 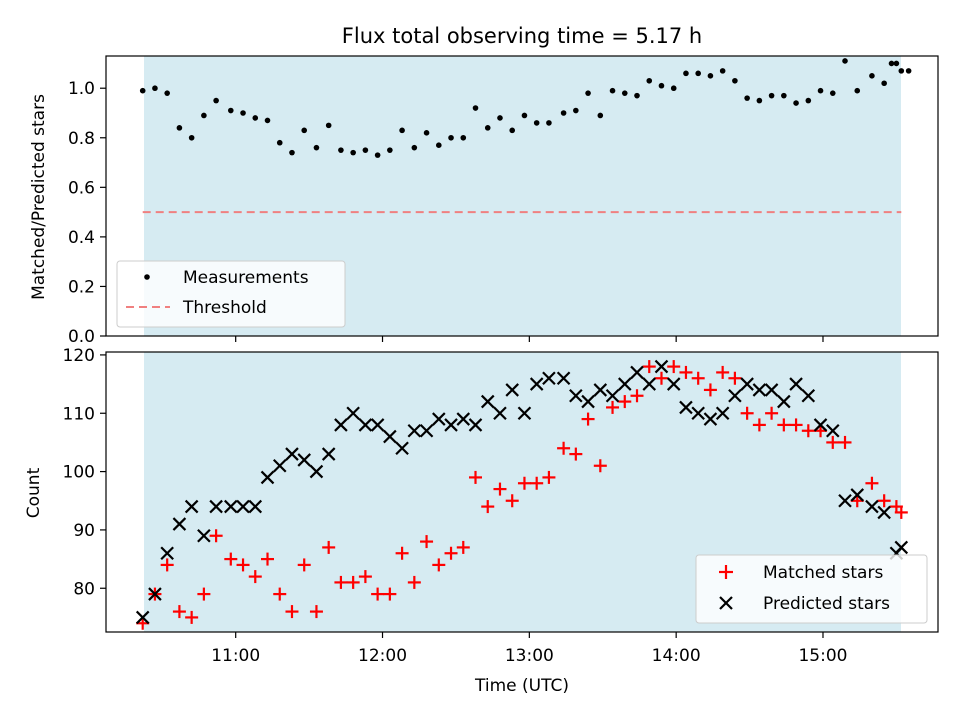 What do you see at coordinates (81, 287) in the screenshot?
I see `y-tick-label: 0.2` at bounding box center [81, 287].